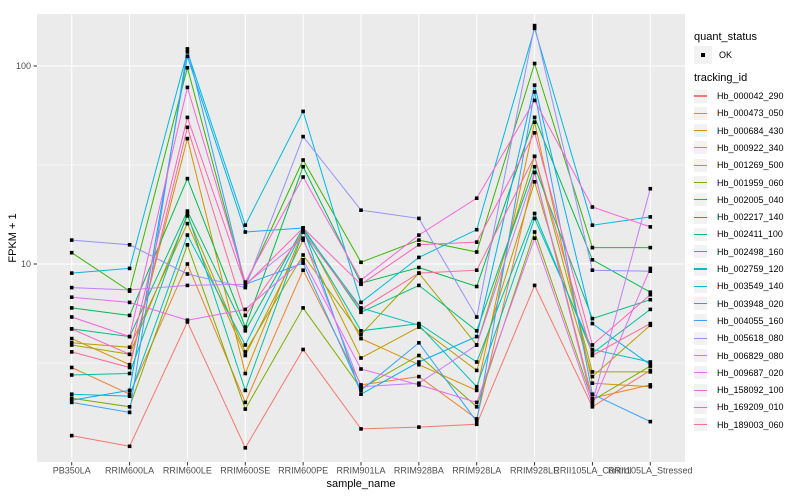  I want to click on svg-text: RRIM600LE, so click(187, 471).